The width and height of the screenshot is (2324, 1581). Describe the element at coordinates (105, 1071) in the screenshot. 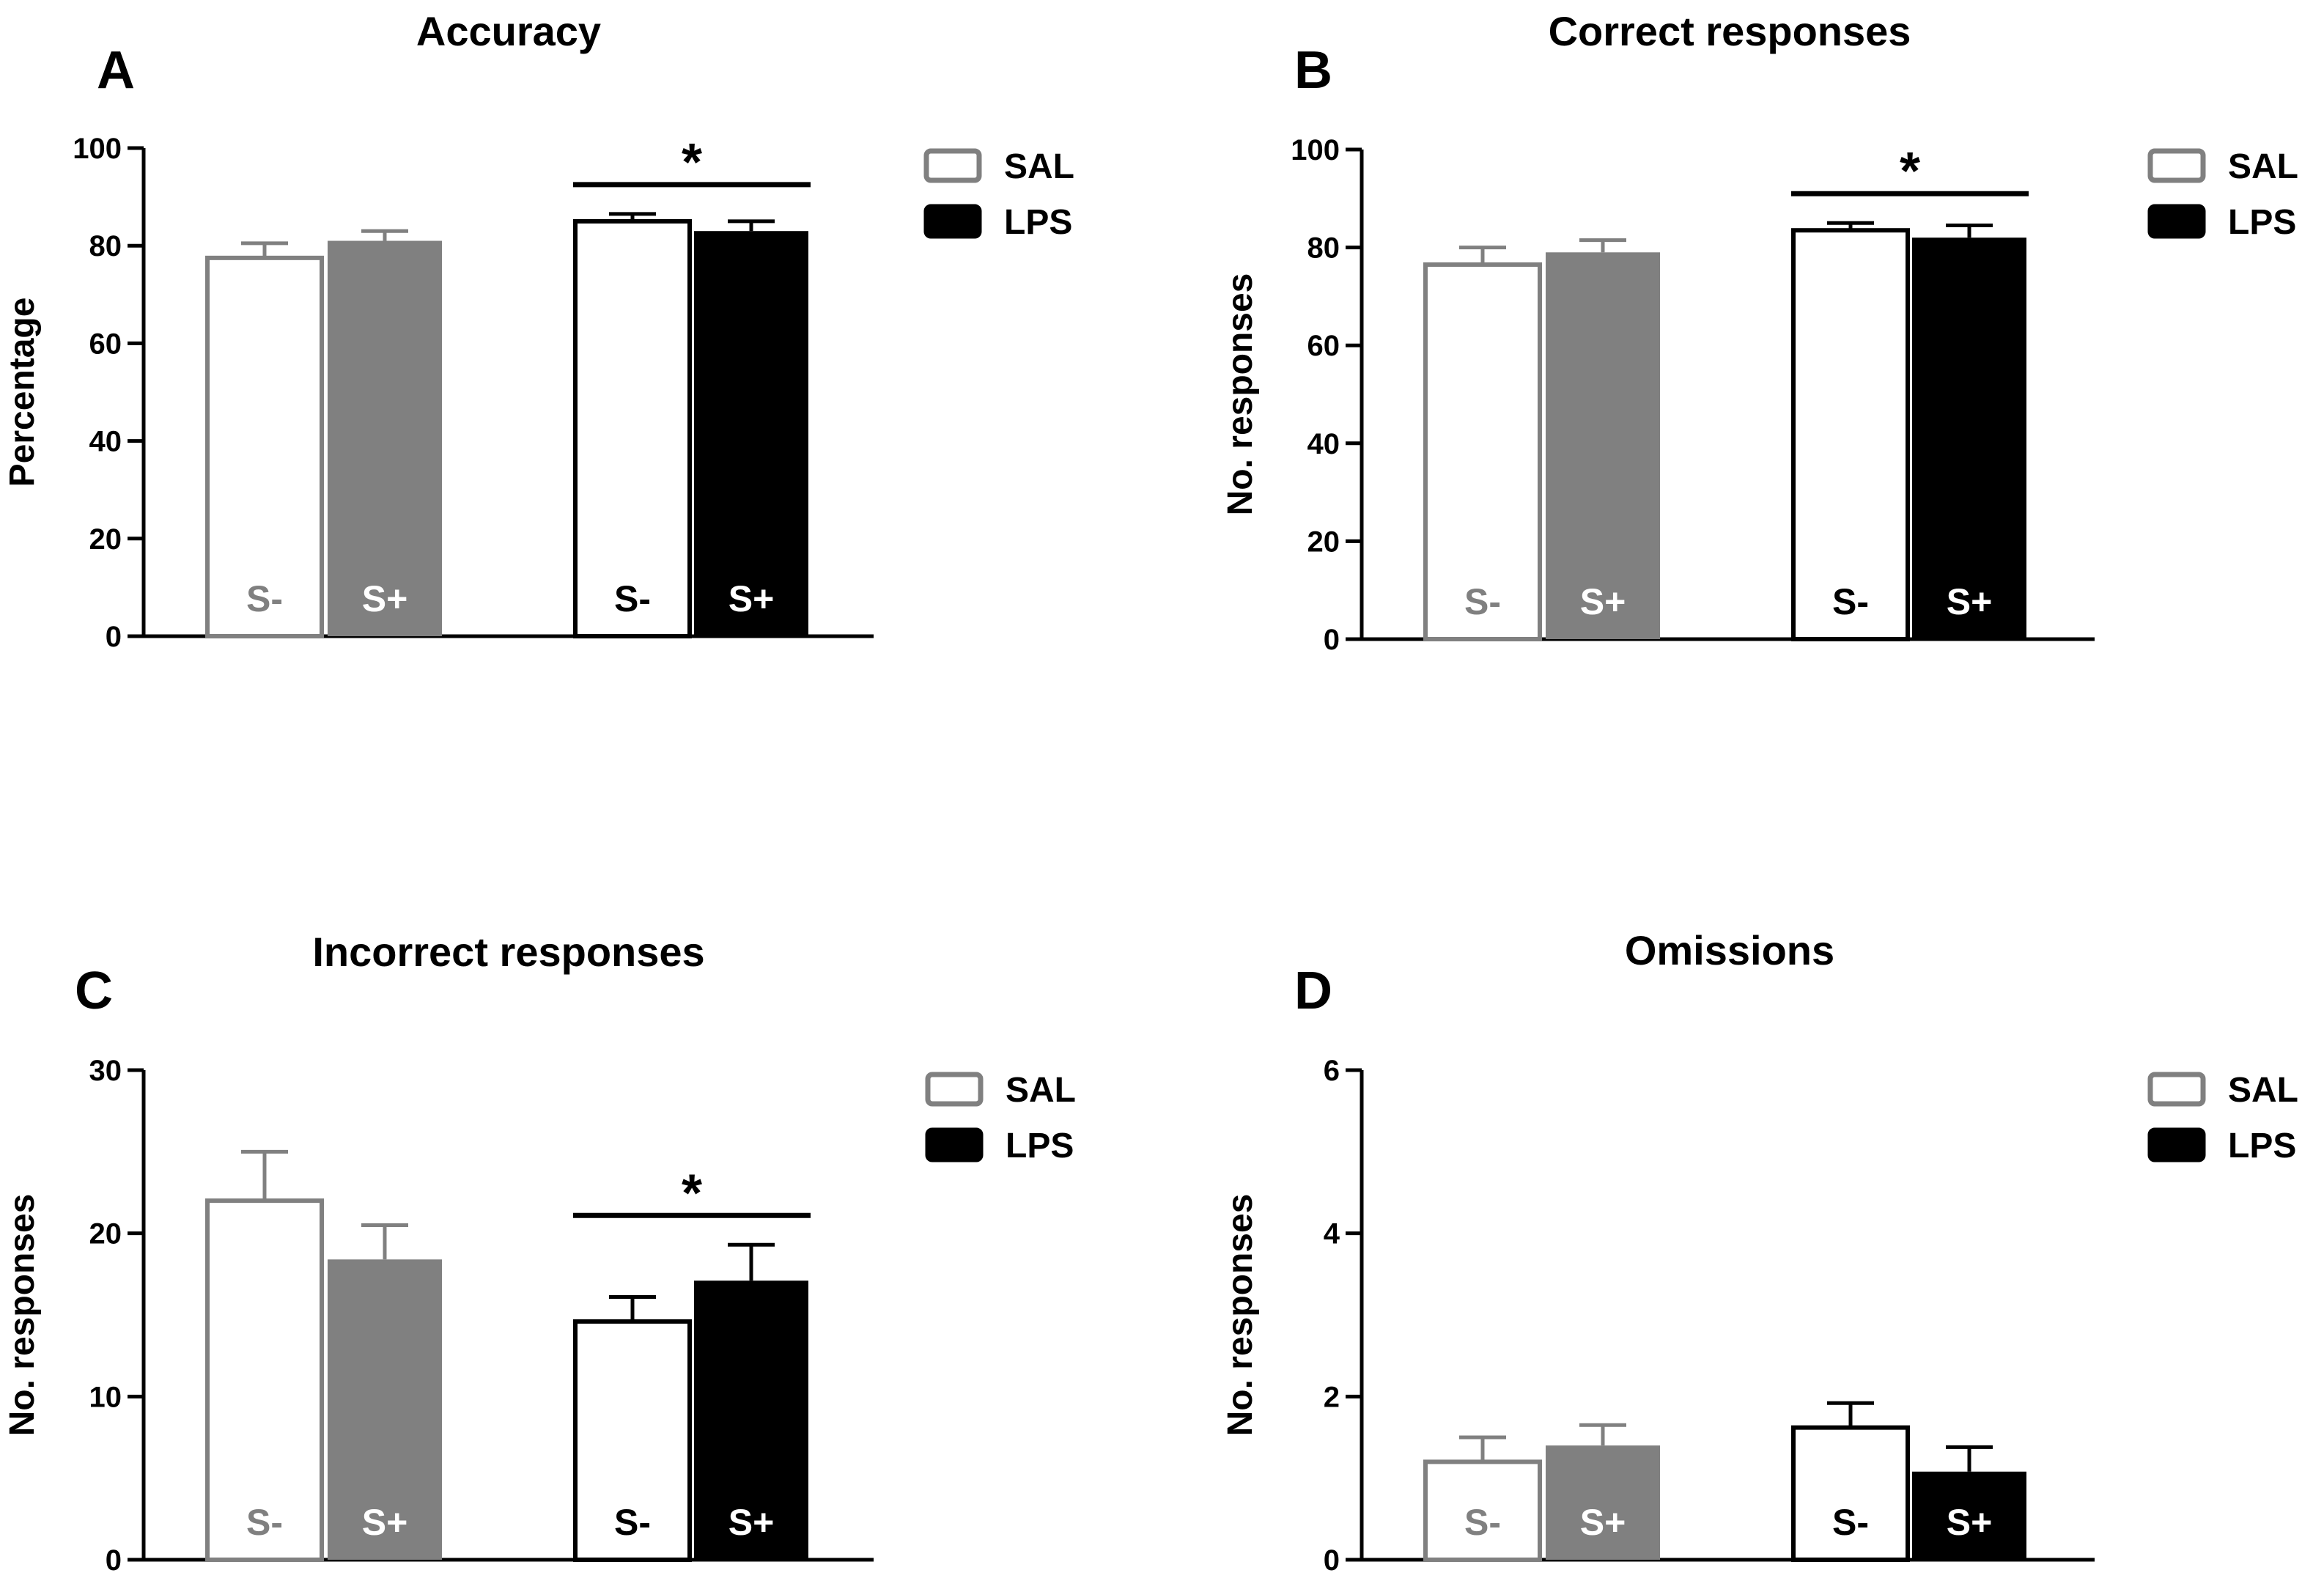

I see `y-tick-label: 30` at that location.